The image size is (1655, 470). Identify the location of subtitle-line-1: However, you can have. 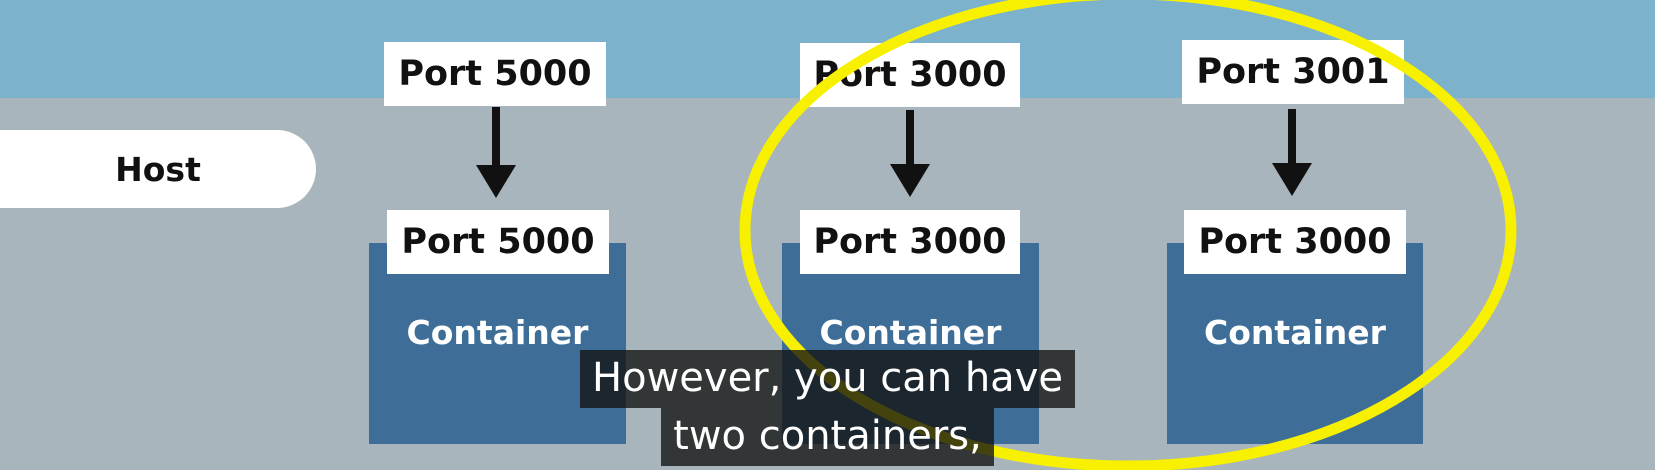
(827, 379).